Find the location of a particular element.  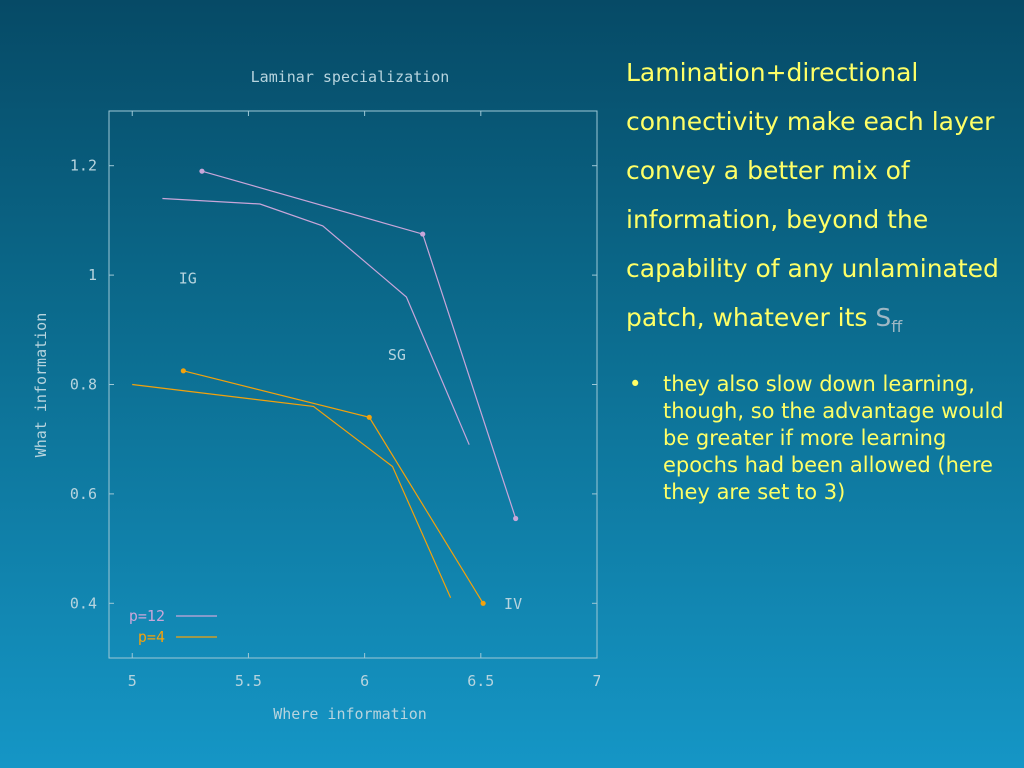

x-axis-label: Where information is located at coordinates (350, 714).